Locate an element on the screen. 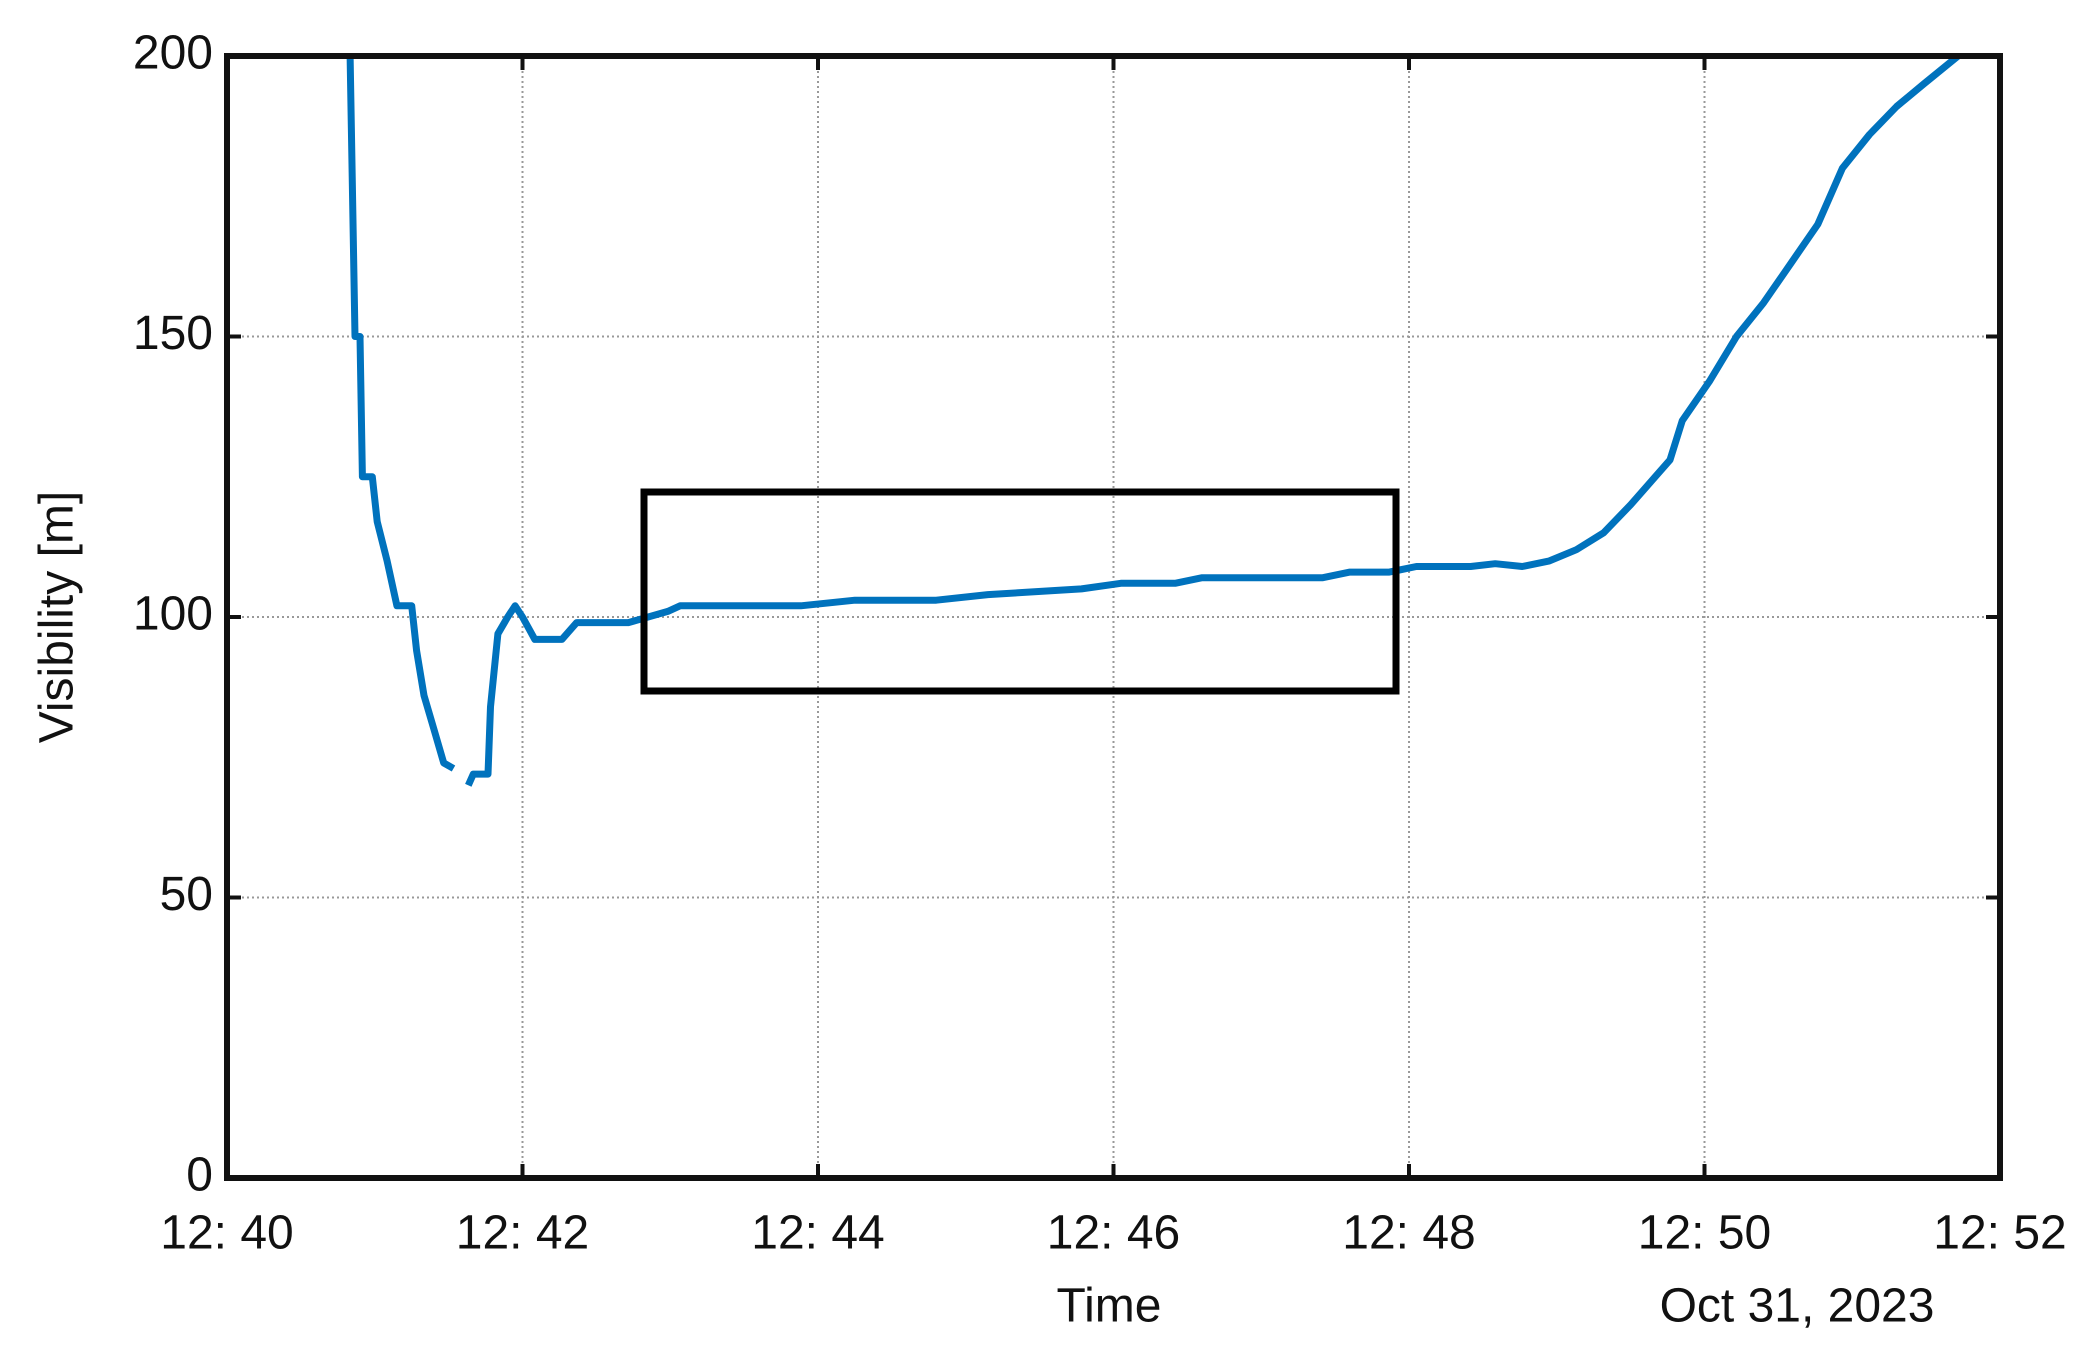  x-tick-label: 12: 48 is located at coordinates (1408, 1233).